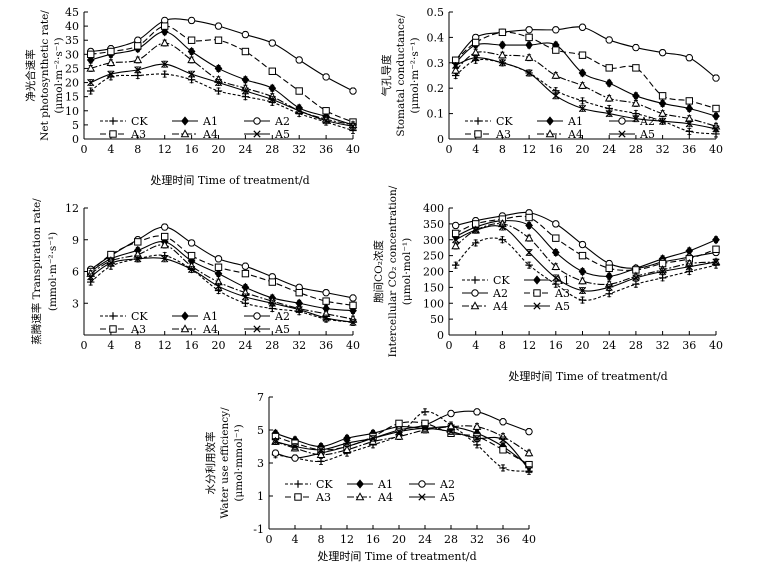  What do you see at coordinates (53, 271) in the screenshot?
I see `y-axis-title-line: (mmol·m⁻²·s⁻¹)` at bounding box center [53, 271].